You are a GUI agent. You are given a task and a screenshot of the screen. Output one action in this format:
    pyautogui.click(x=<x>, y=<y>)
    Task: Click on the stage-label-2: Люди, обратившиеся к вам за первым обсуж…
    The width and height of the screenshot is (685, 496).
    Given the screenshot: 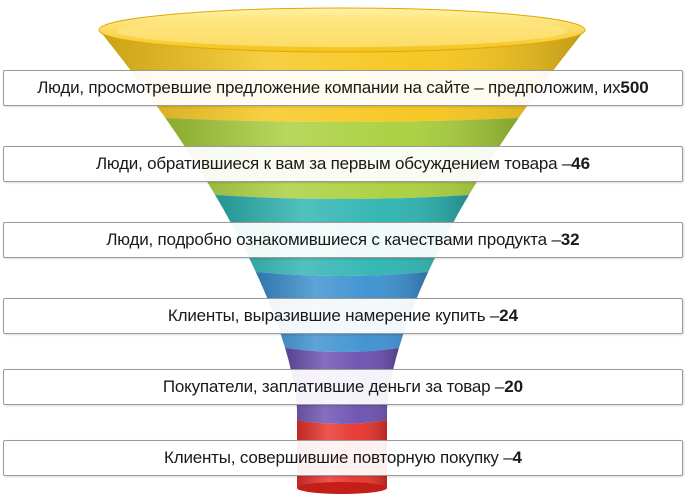 What is the action you would take?
    pyautogui.click(x=343, y=164)
    